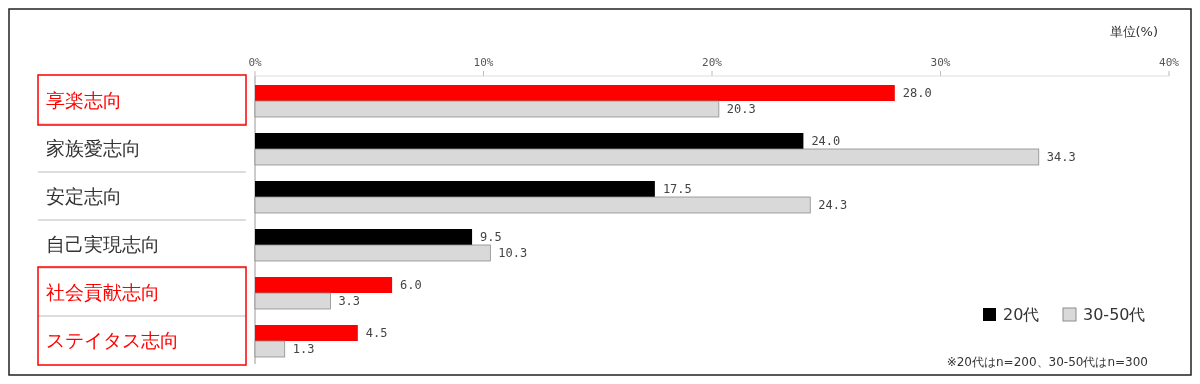 The image size is (1200, 384). I want to click on data-label: 1.3, so click(303, 349).